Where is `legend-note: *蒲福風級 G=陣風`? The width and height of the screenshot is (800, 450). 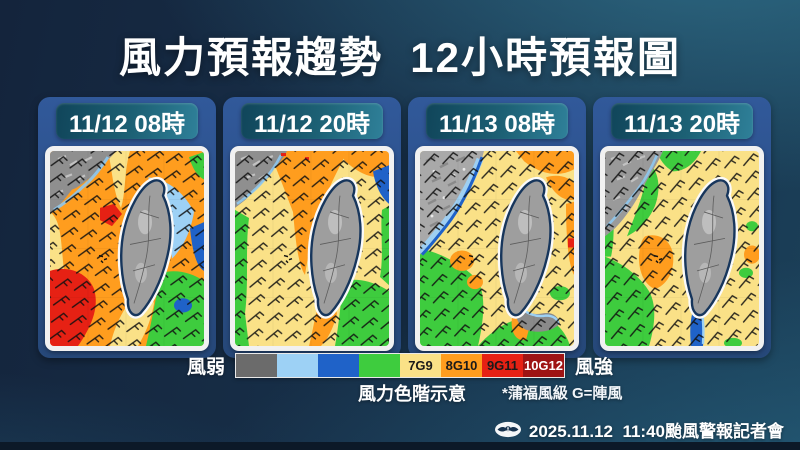 legend-note: *蒲福風級 G=陣風 is located at coordinates (562, 393).